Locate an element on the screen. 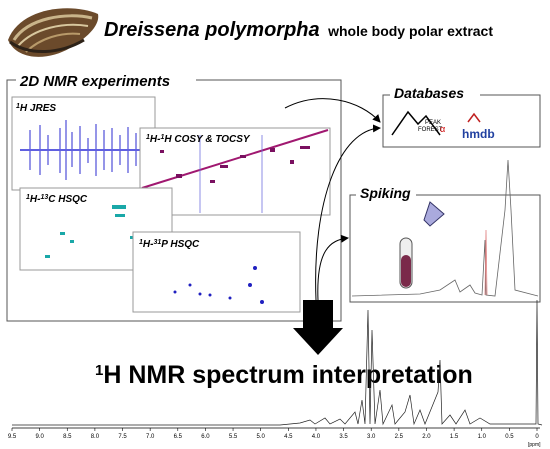 The image size is (550, 449). arrow-databases is located at coordinates (332, 110).